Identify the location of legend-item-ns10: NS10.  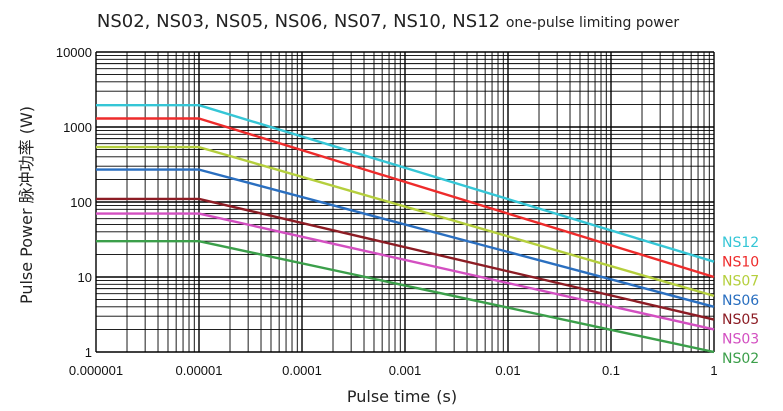
(740, 262).